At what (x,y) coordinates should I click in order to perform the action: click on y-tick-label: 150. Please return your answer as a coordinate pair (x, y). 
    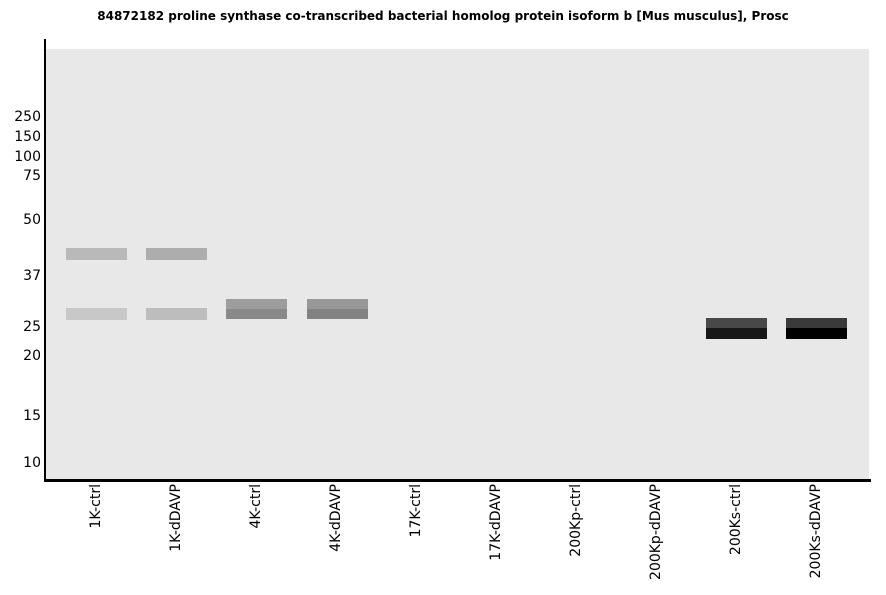
    Looking at the image, I should click on (27, 137).